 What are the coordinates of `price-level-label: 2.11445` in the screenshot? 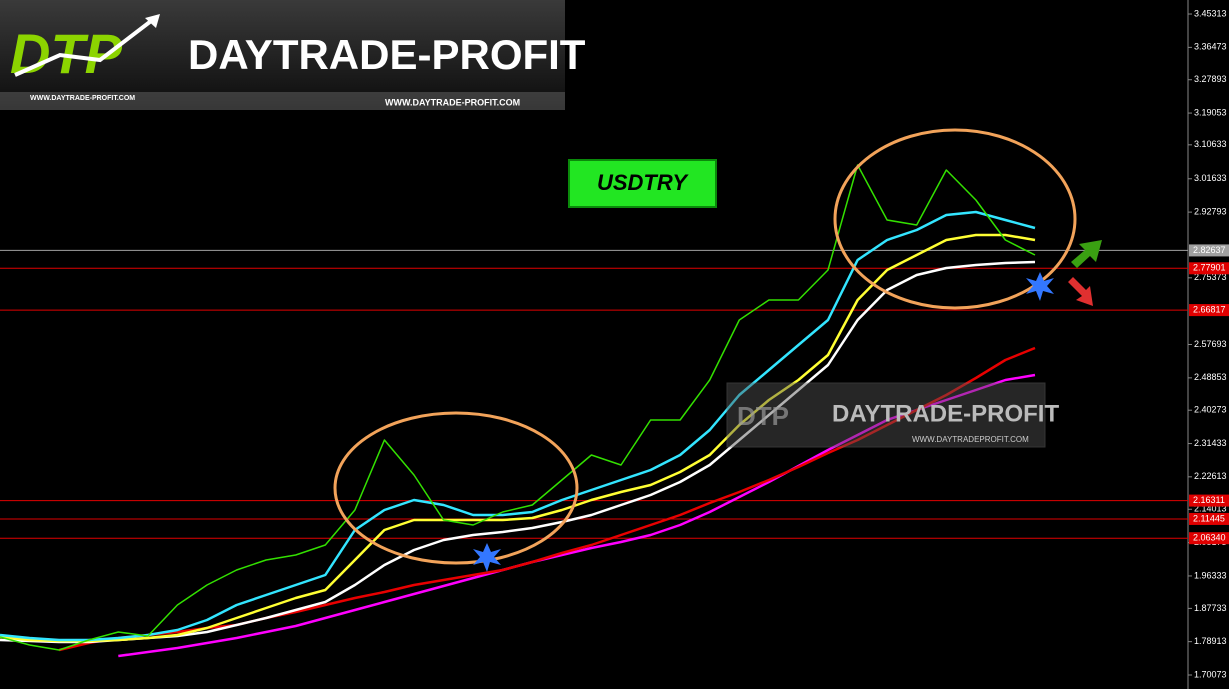 It's located at (1209, 518).